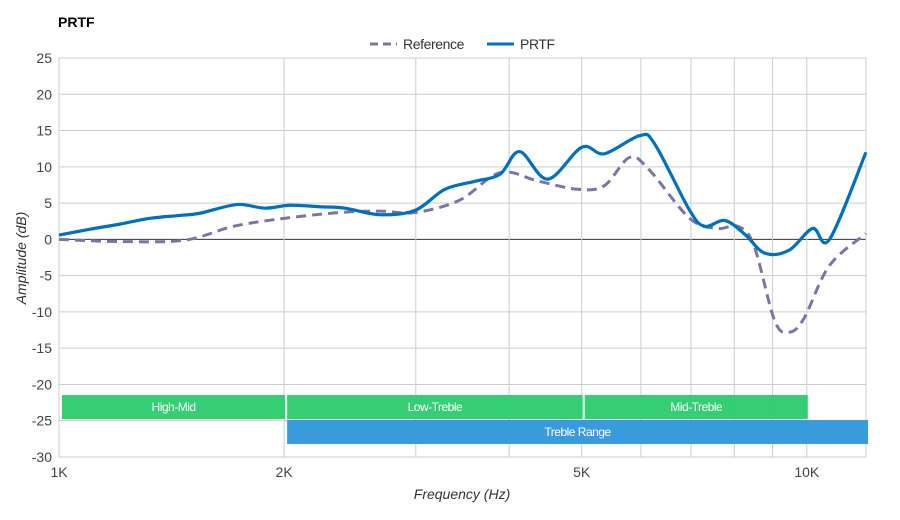 Image resolution: width=900 pixels, height=520 pixels. I want to click on band-low-treble, so click(435, 407).